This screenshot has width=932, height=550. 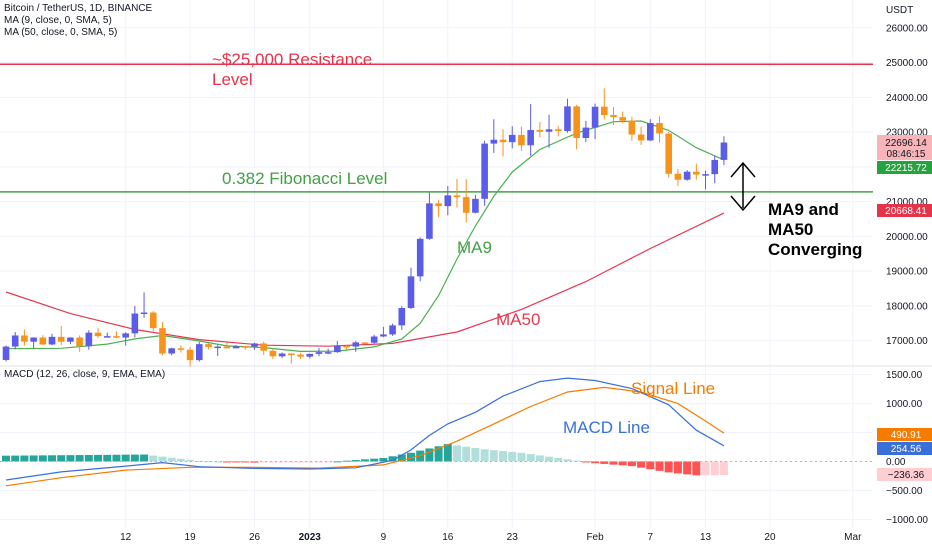 What do you see at coordinates (907, 28) in the screenshot?
I see `price-axis-tick-label: 26000.00` at bounding box center [907, 28].